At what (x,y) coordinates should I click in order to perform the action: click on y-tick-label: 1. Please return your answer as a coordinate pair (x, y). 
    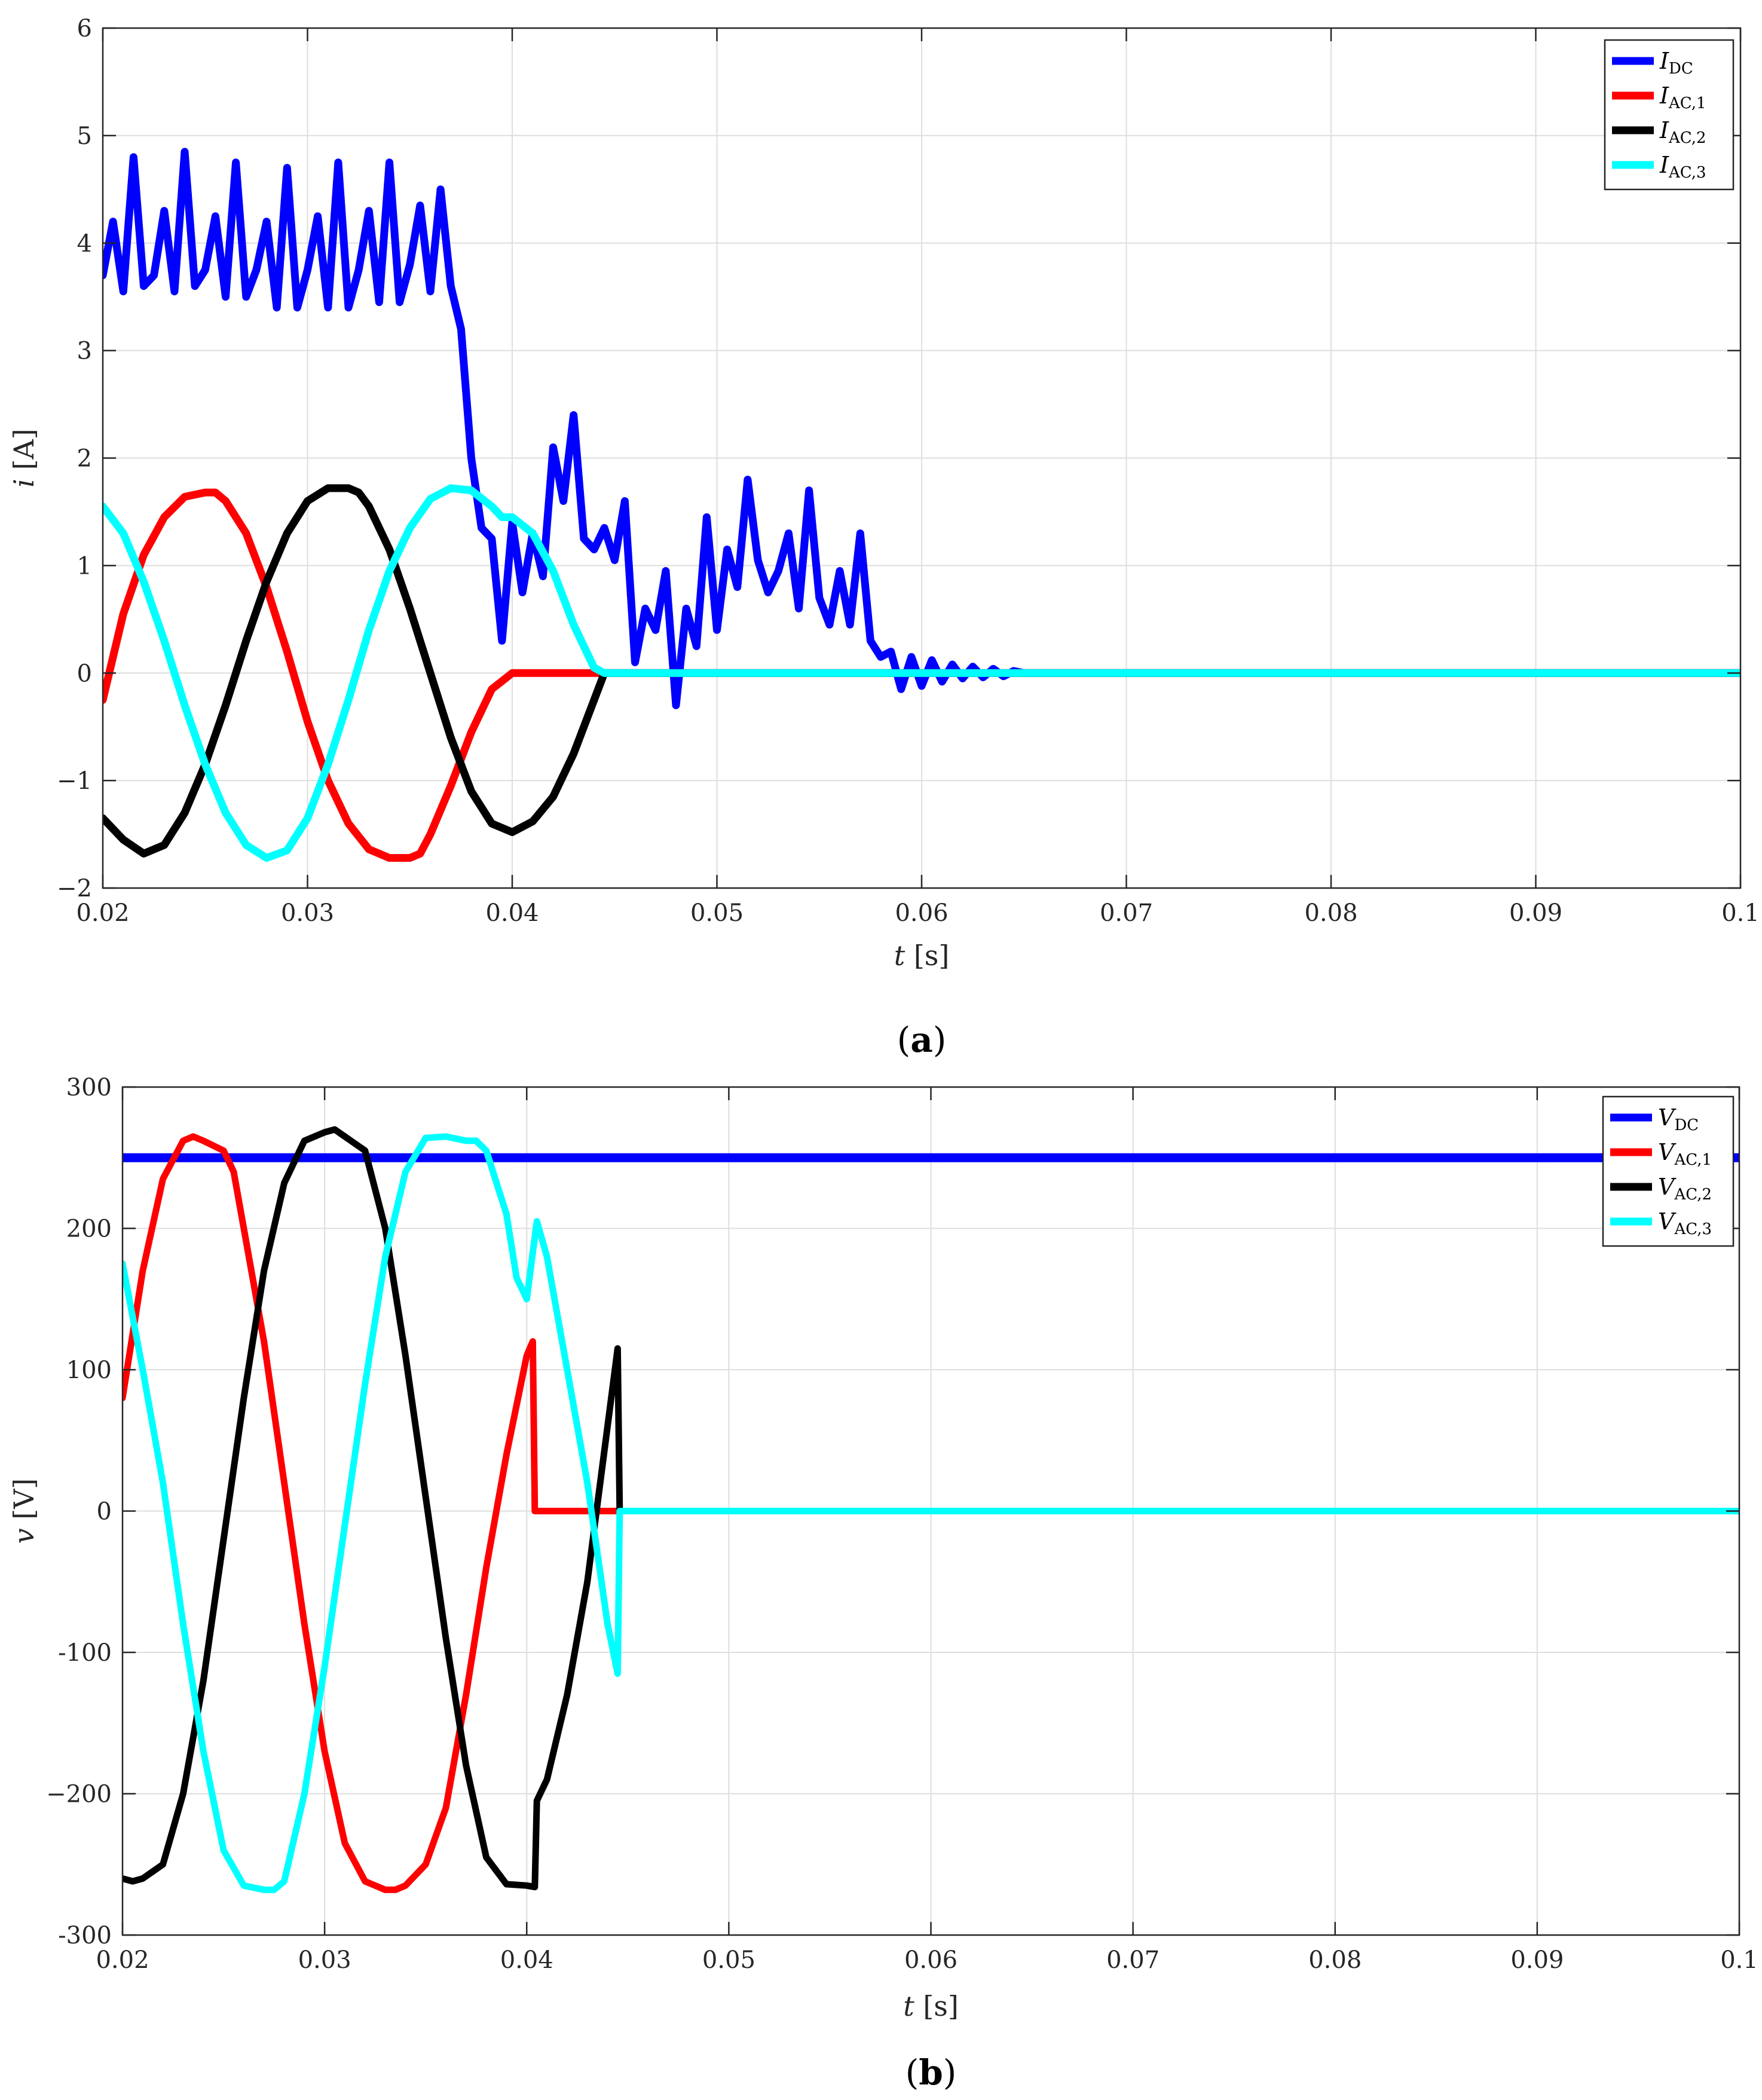
    Looking at the image, I should click on (84, 566).